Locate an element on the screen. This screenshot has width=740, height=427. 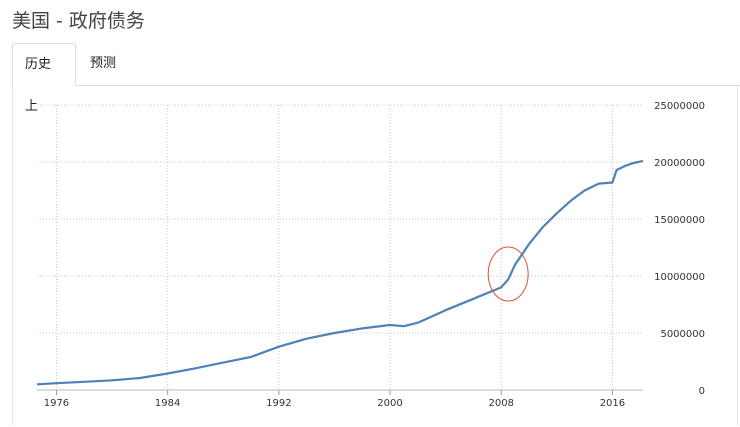
x-tick-label: 2000 is located at coordinates (389, 403).